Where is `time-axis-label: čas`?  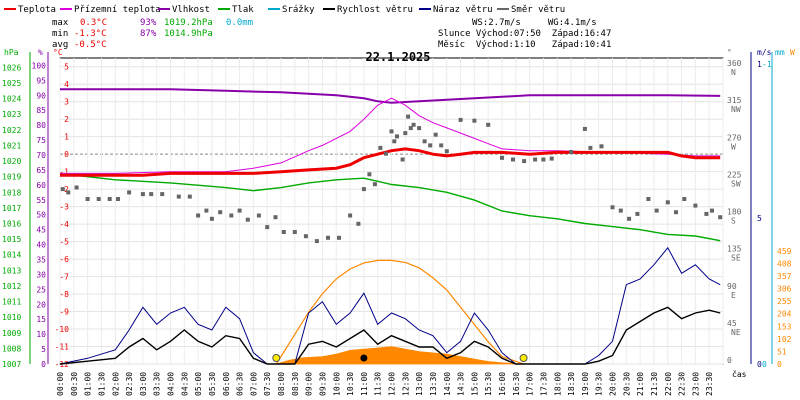
time-axis-label: čas is located at coordinates (739, 374).